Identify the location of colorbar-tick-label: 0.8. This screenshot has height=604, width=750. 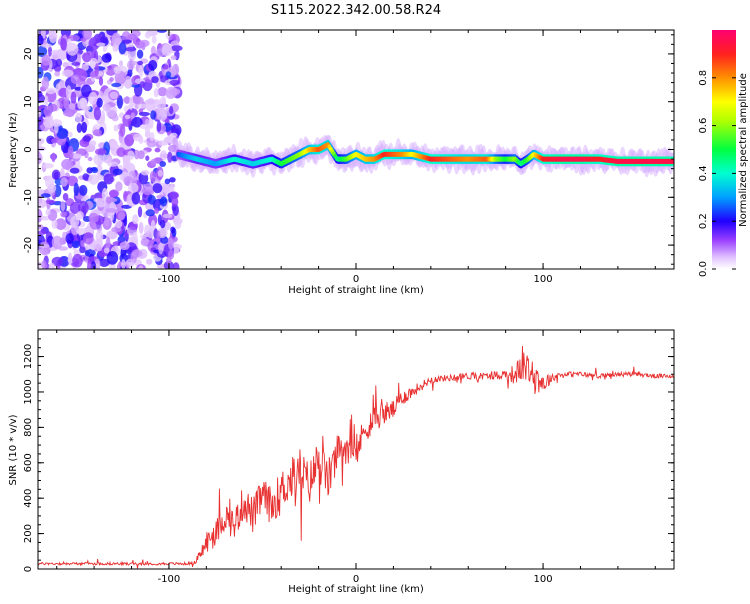
(703, 78).